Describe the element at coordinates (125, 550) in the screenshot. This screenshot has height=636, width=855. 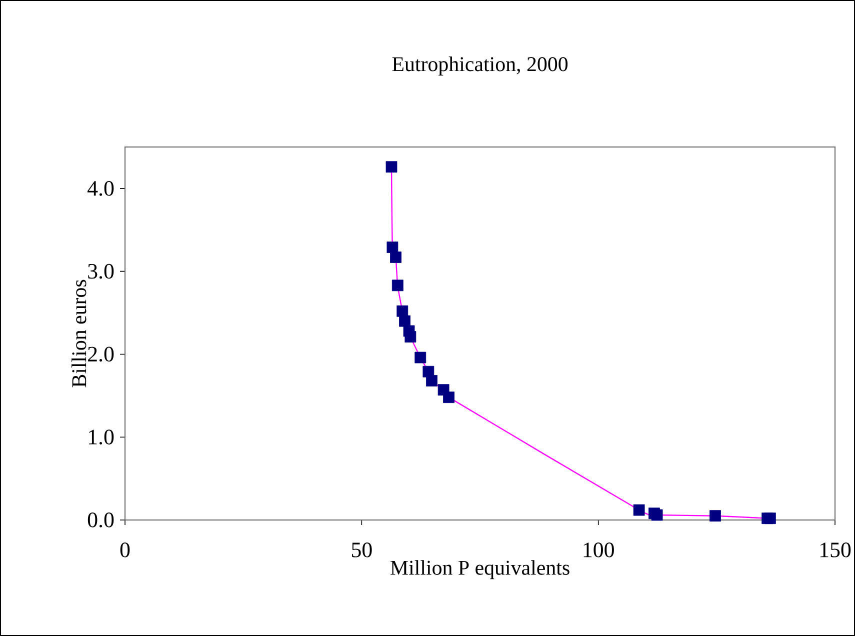
I see `x-tick-label: 0` at that location.